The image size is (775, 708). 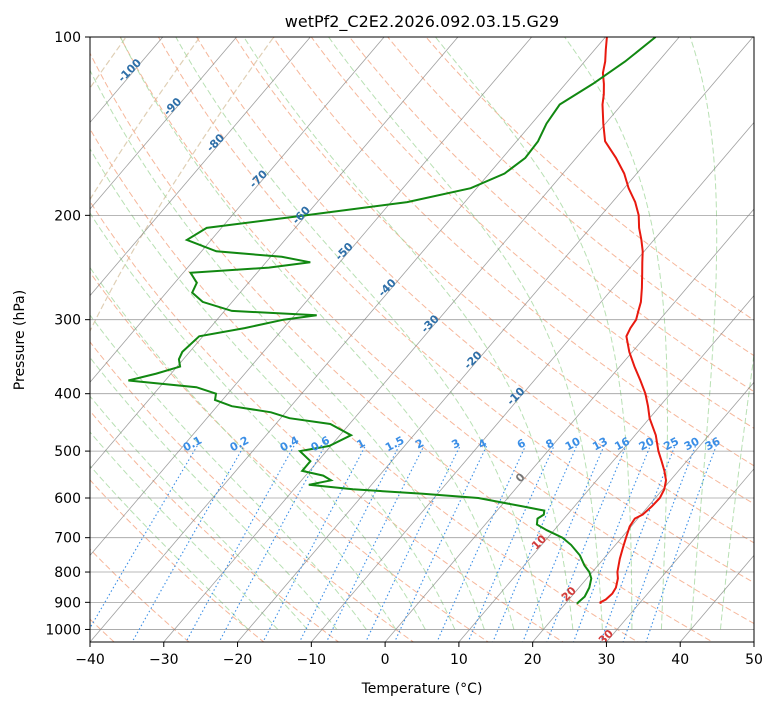 What do you see at coordinates (164, 660) in the screenshot?
I see `x-tick-label: −30` at bounding box center [164, 660].